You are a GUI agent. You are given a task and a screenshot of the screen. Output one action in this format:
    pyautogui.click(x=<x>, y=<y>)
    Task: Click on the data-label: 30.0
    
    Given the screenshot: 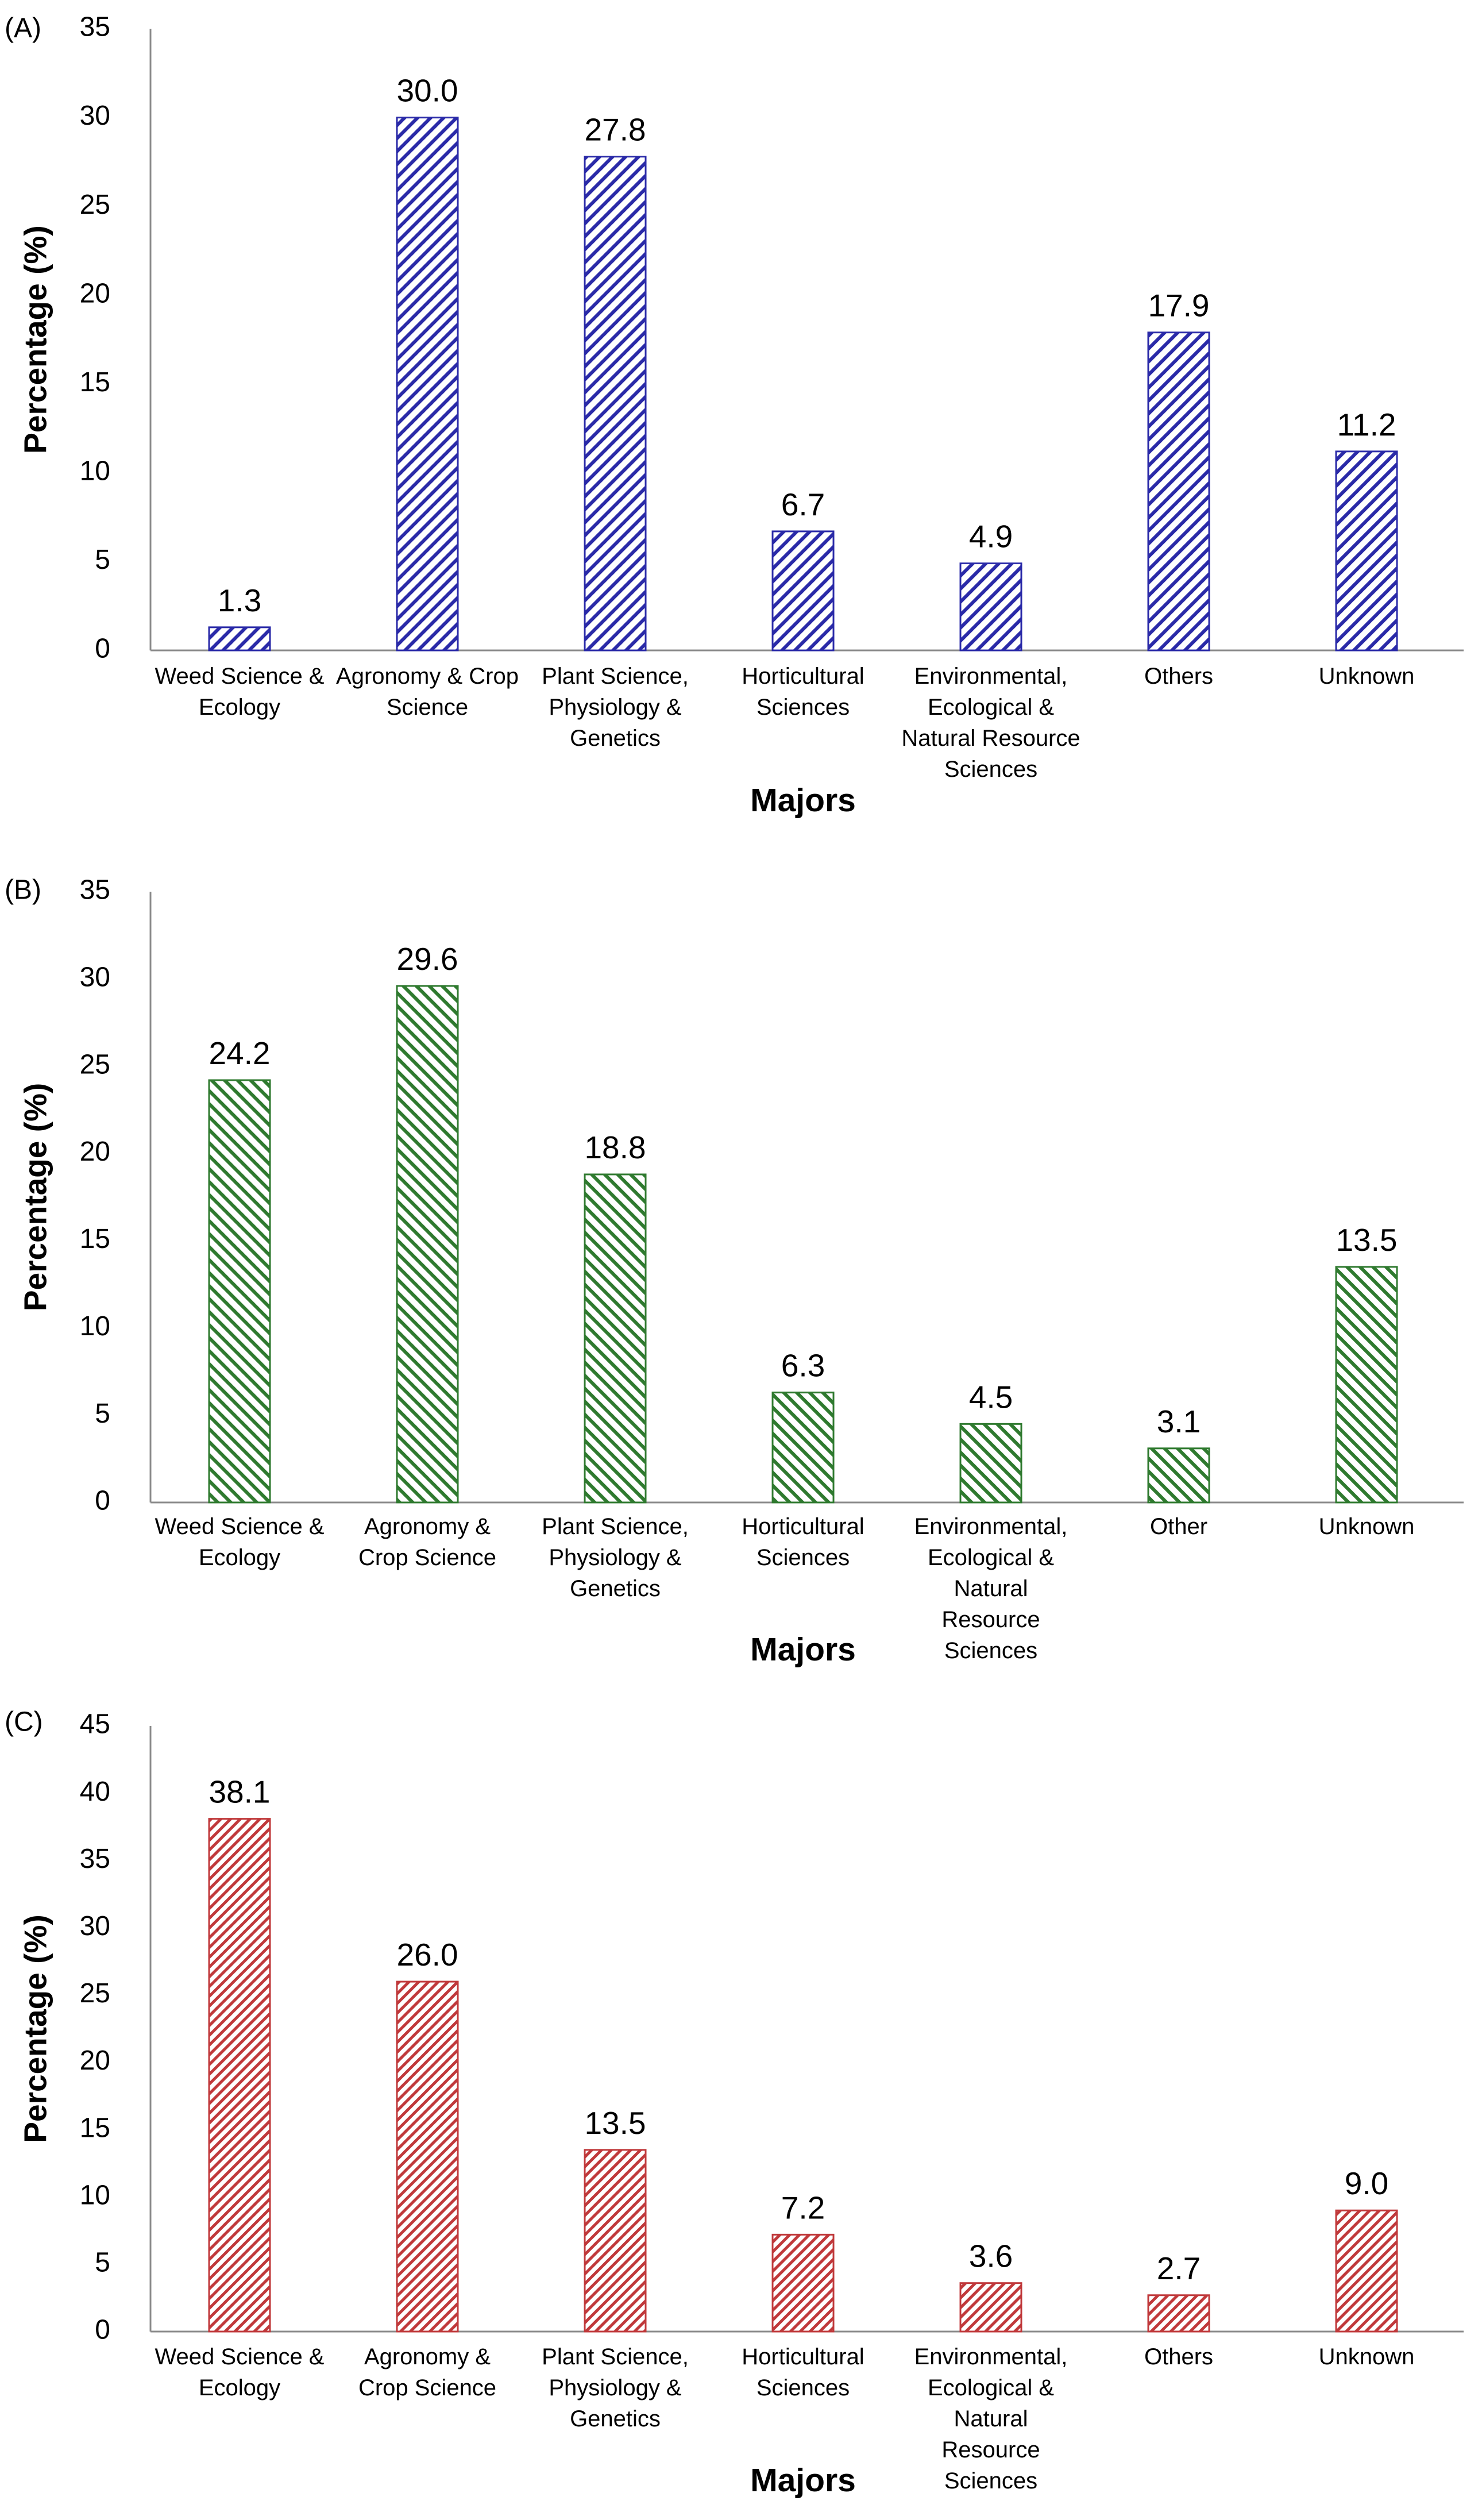 What is the action you would take?
    pyautogui.click(x=427, y=91)
    